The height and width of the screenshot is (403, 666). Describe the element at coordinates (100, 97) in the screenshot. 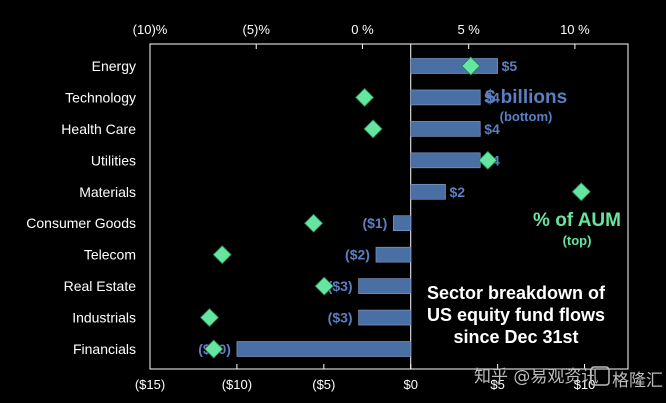

I see `category-label: Technology` at that location.